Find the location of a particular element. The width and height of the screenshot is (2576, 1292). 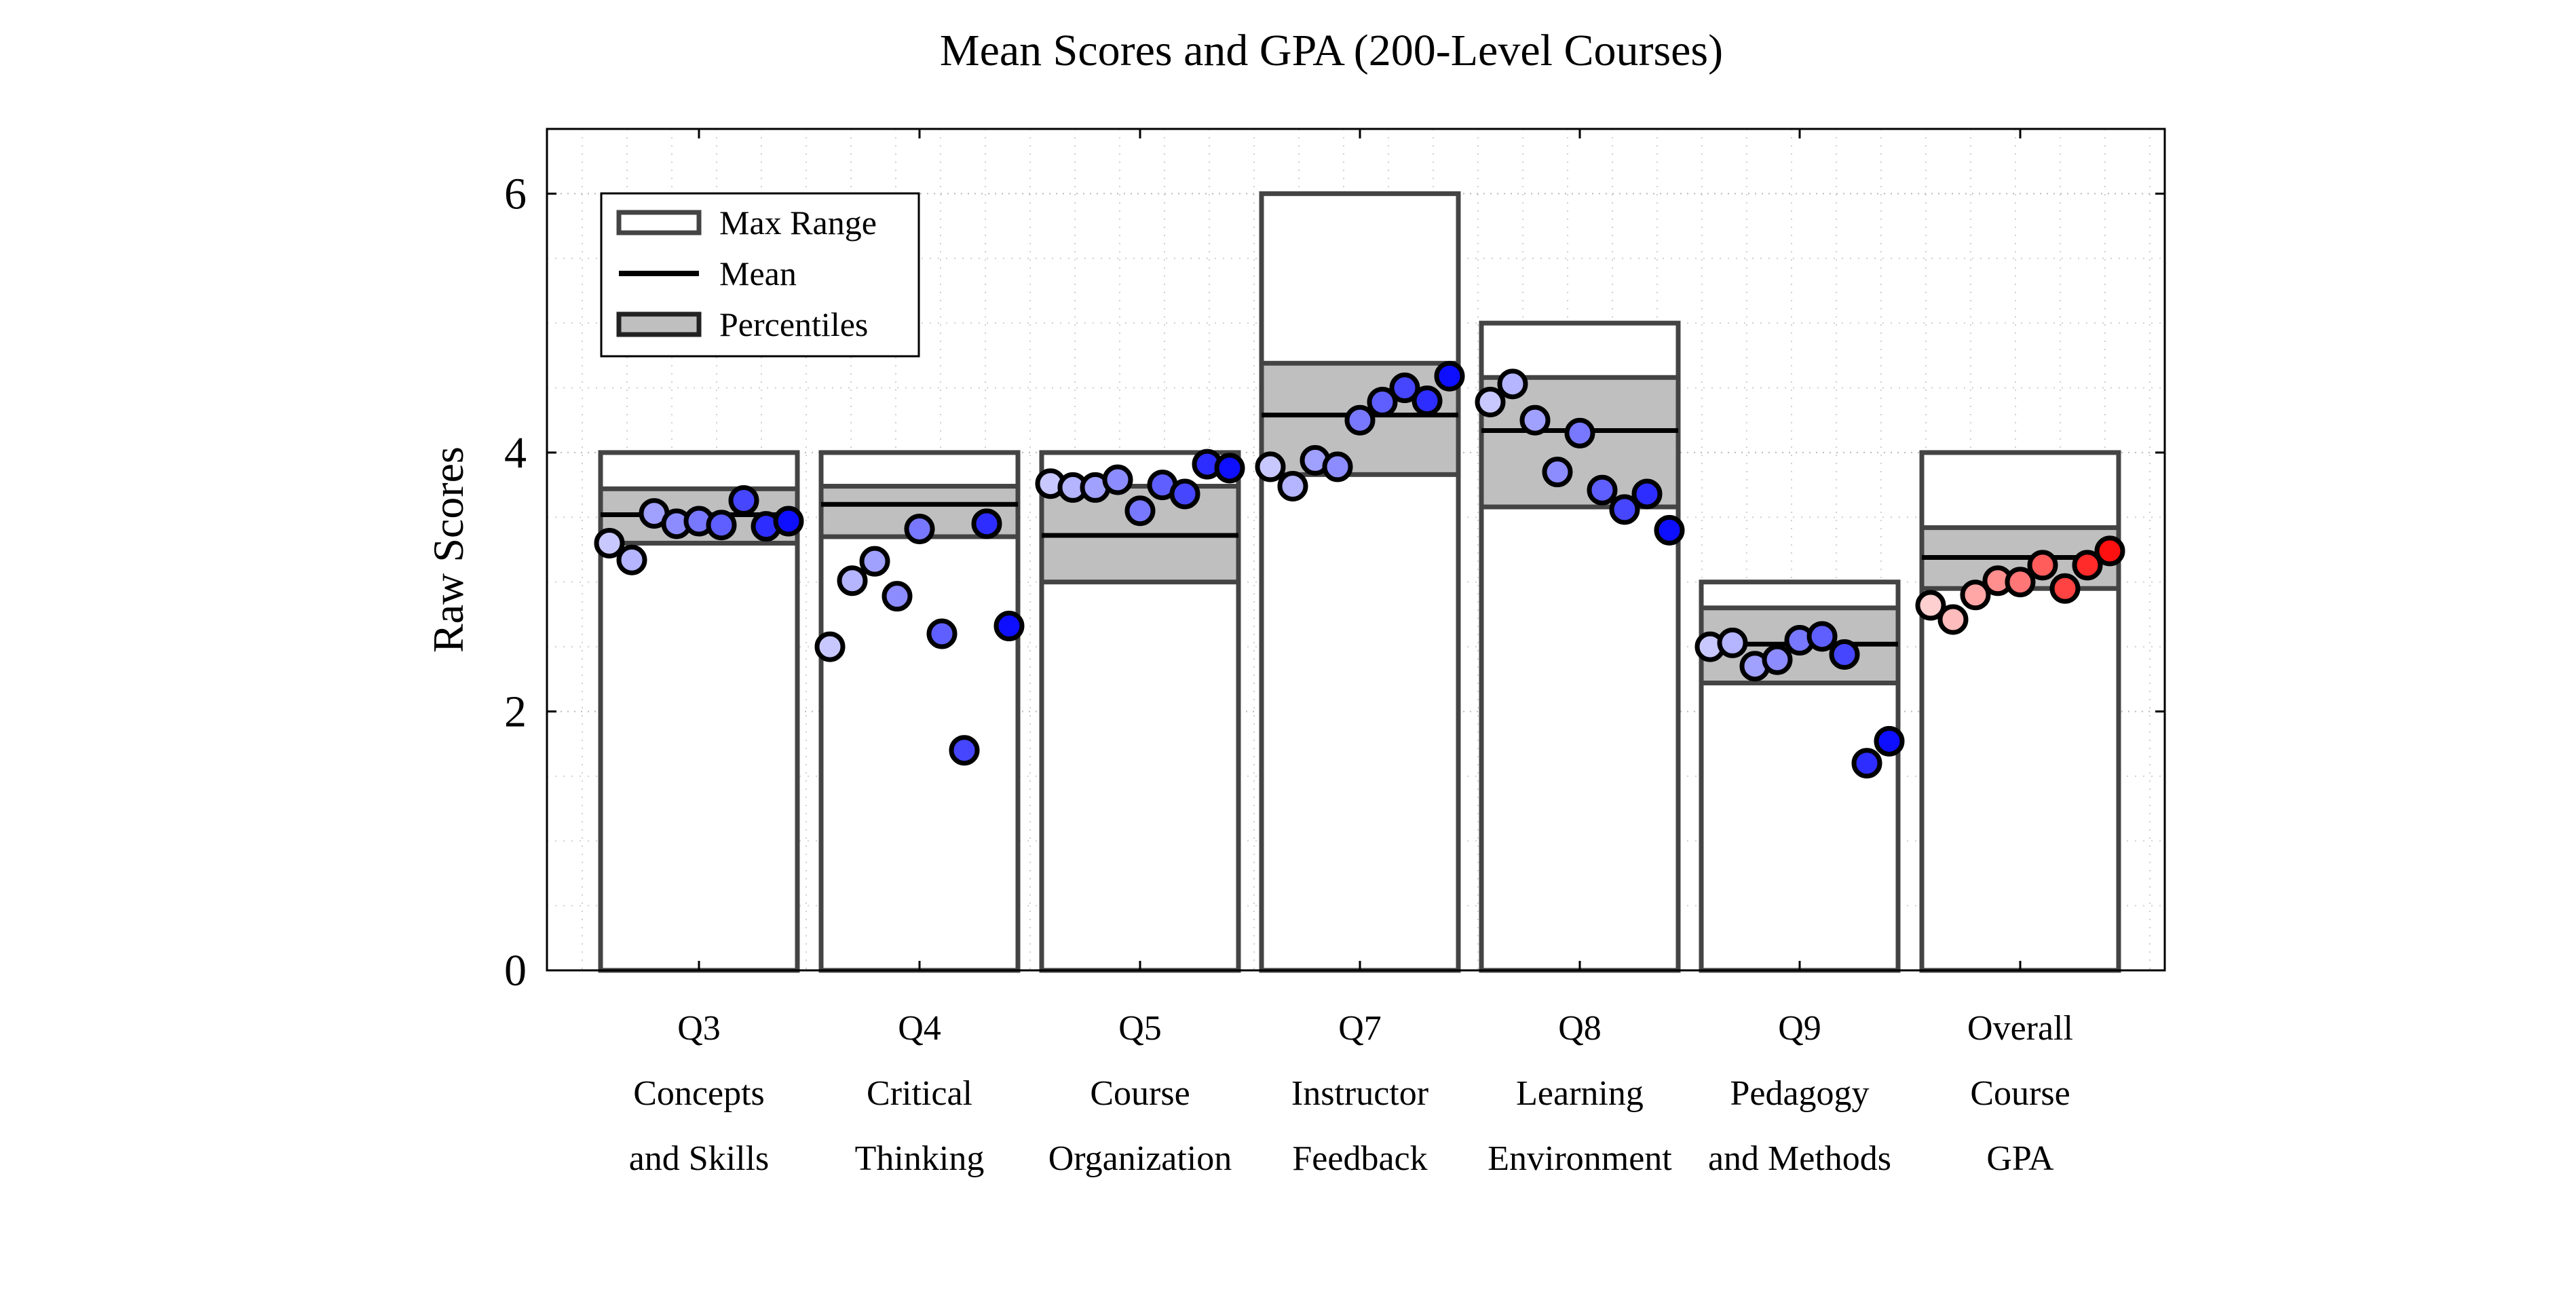

legend-label-mean: Mean is located at coordinates (758, 273).